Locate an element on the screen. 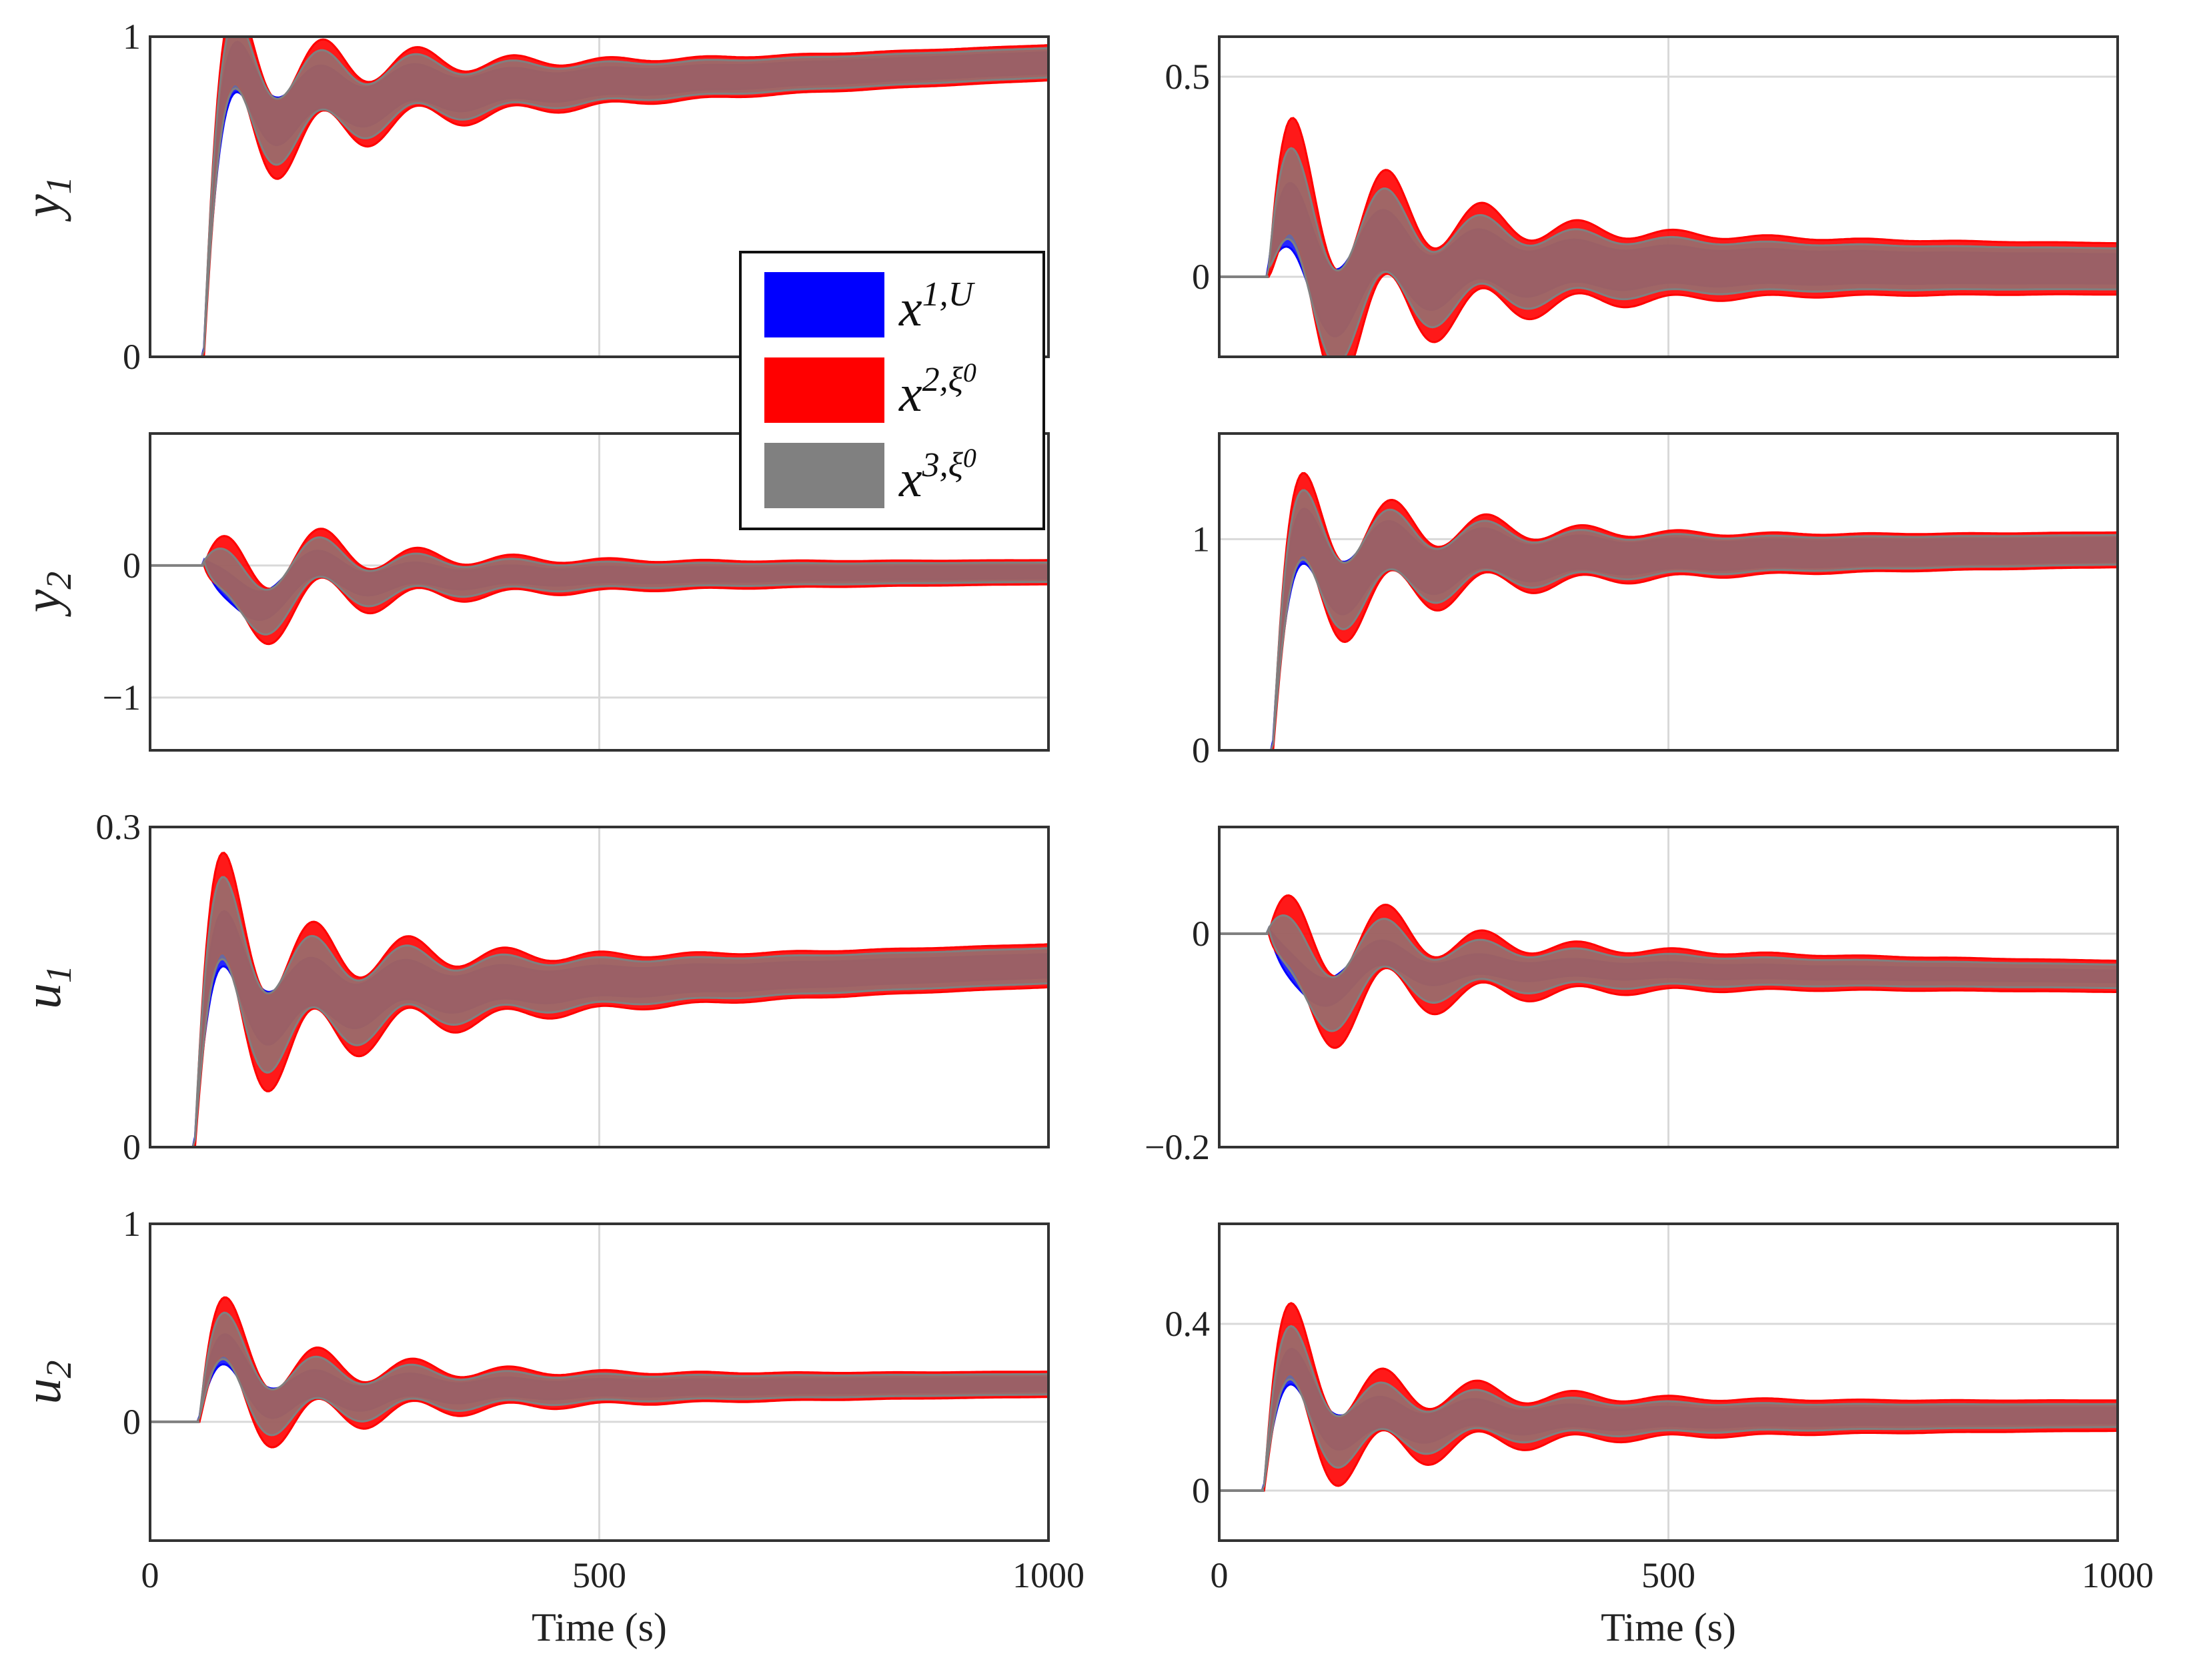 The image size is (2185, 1680). ytick-label: 0.5 is located at coordinates (1188, 77).